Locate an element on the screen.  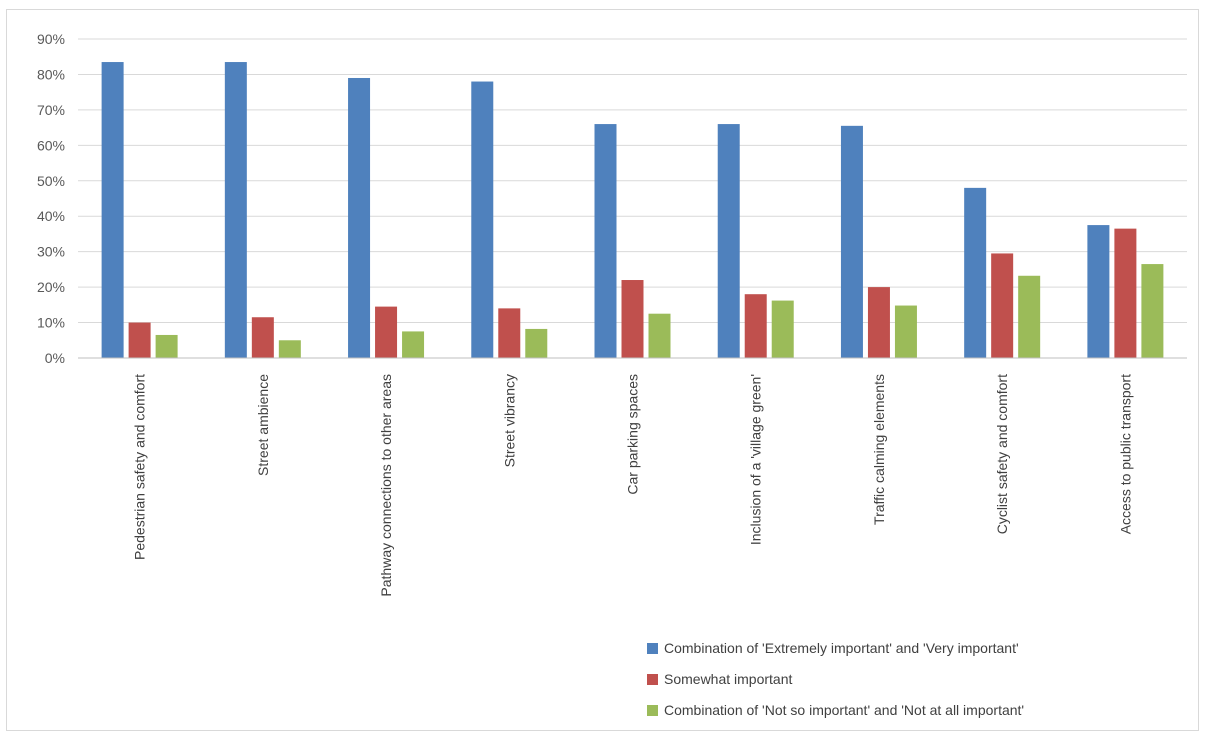
y-tick-label: 40% is located at coordinates (51, 216).